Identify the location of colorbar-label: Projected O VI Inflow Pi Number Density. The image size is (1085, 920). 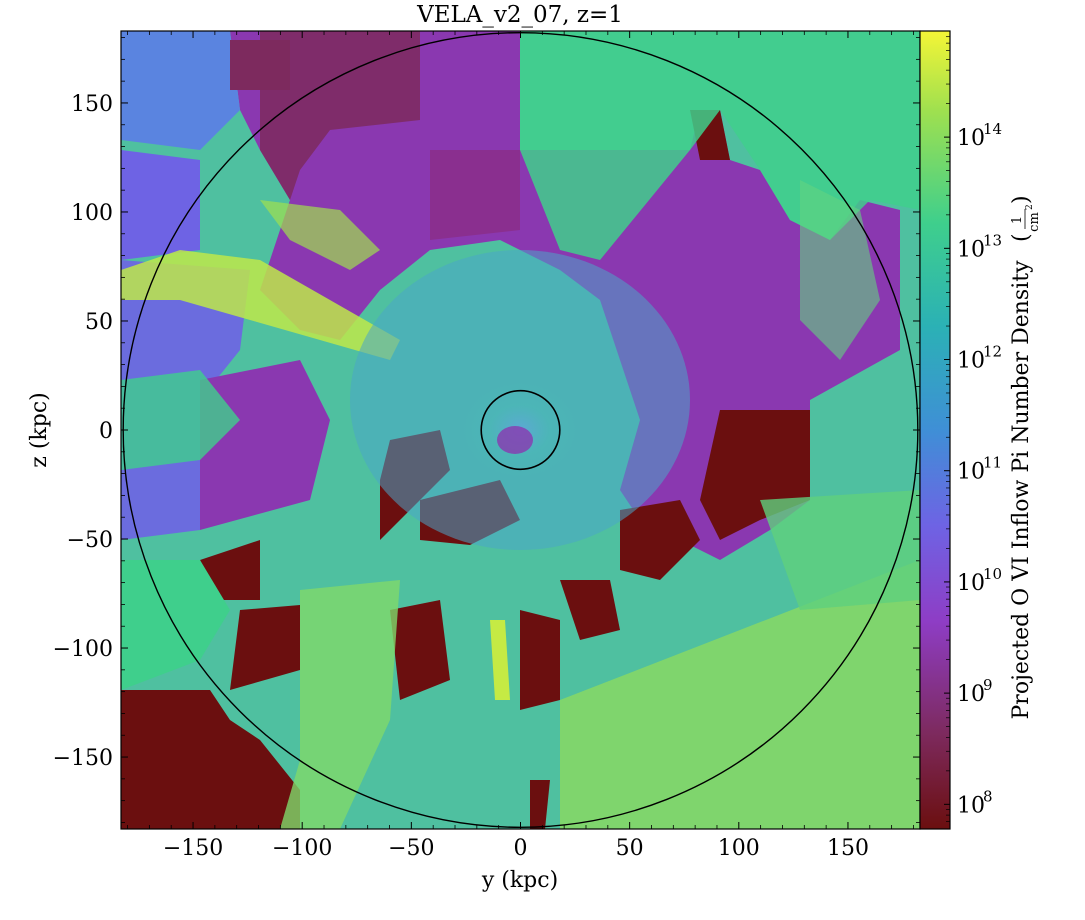
(1021, 490).